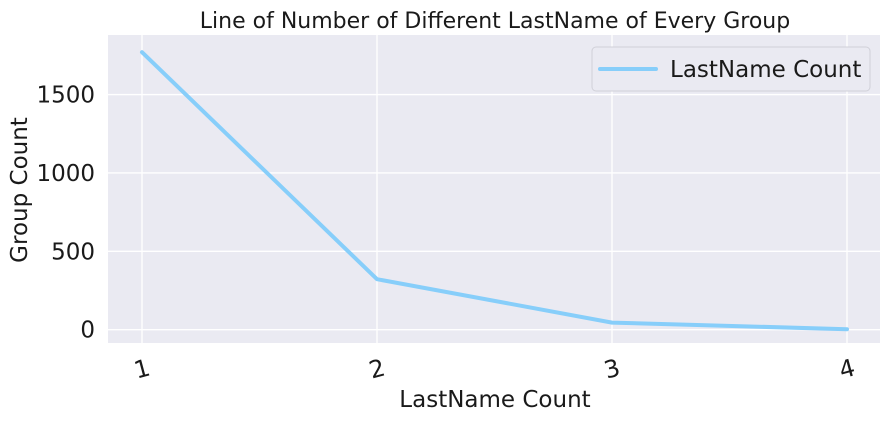 Image resolution: width=892 pixels, height=422 pixels. What do you see at coordinates (765, 70) in the screenshot?
I see `legend-label: LastName Count` at bounding box center [765, 70].